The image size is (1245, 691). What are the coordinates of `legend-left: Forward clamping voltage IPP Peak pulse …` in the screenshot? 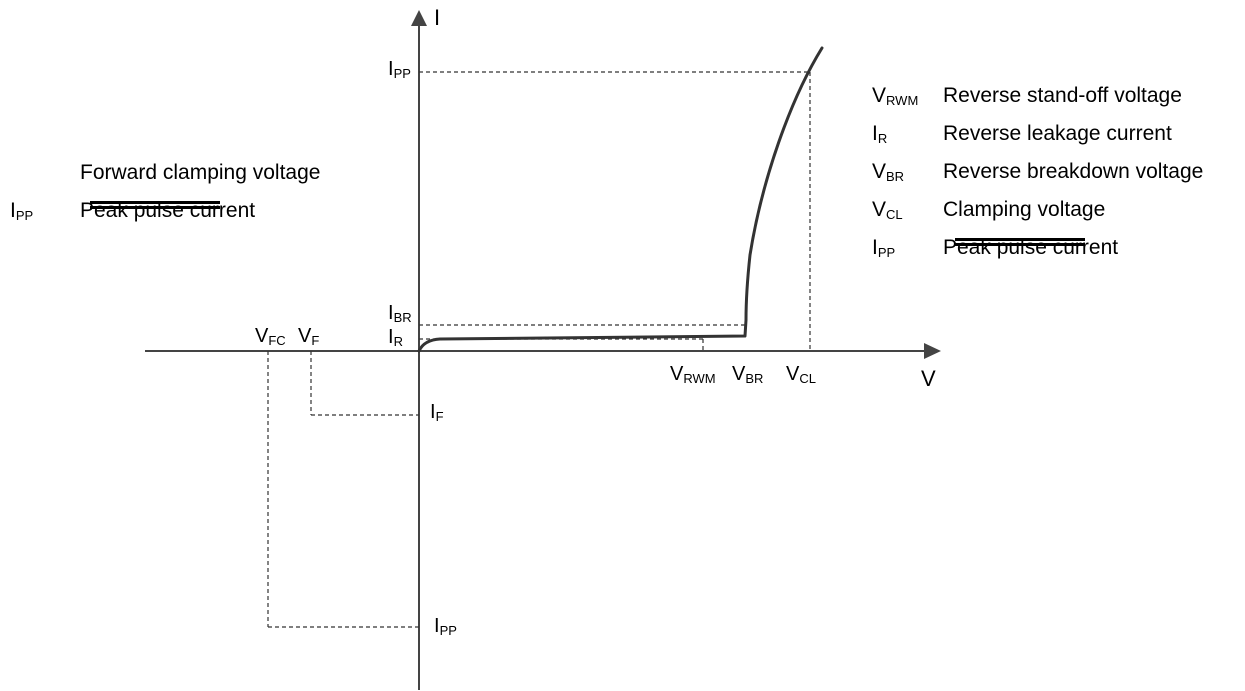 It's located at (165, 192).